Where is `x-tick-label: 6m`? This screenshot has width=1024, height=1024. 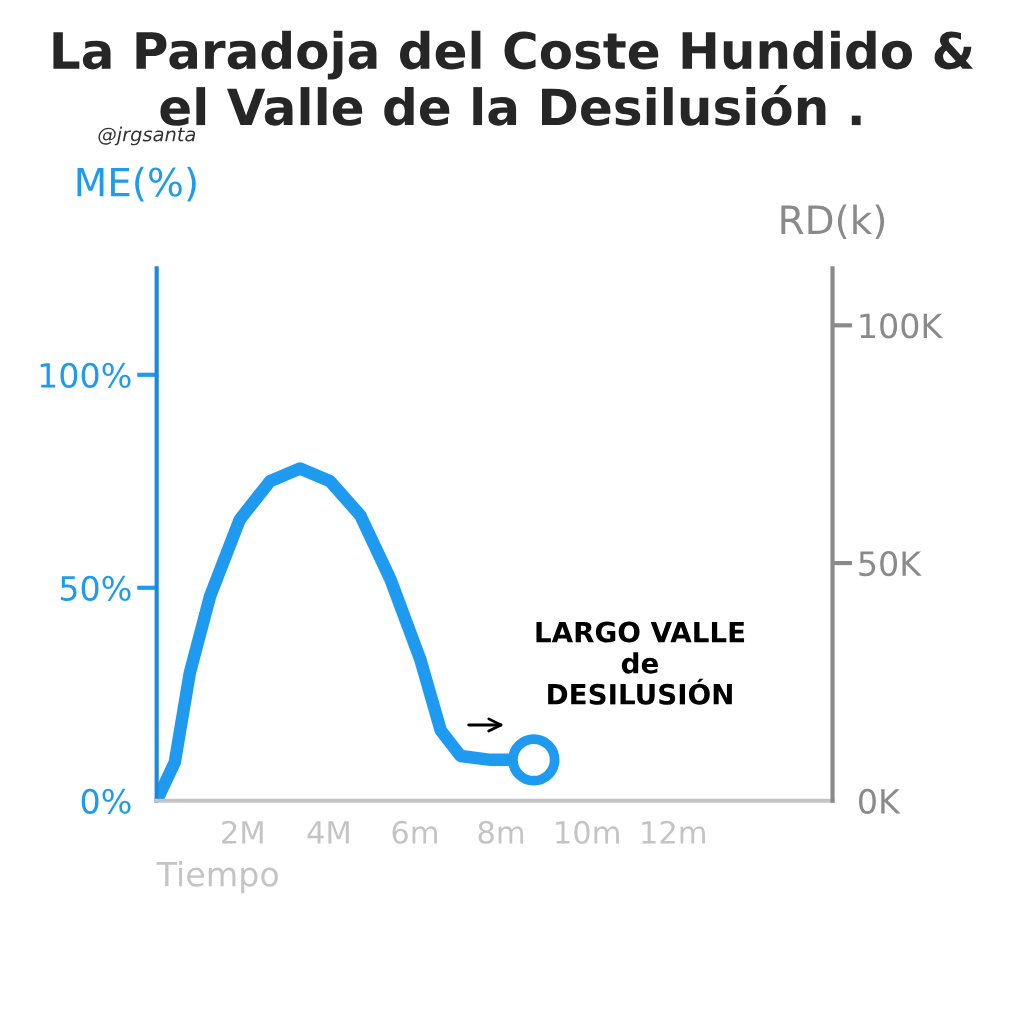
x-tick-label: 6m is located at coordinates (414, 832).